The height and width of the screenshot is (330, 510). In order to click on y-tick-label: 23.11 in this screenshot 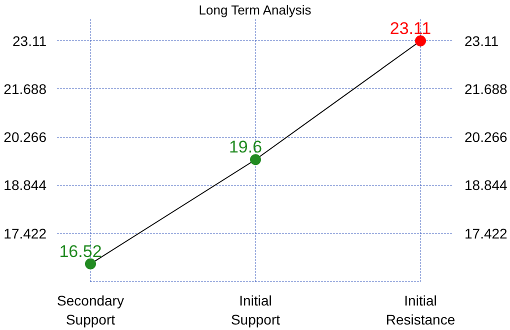, I will do `click(29, 40)`.